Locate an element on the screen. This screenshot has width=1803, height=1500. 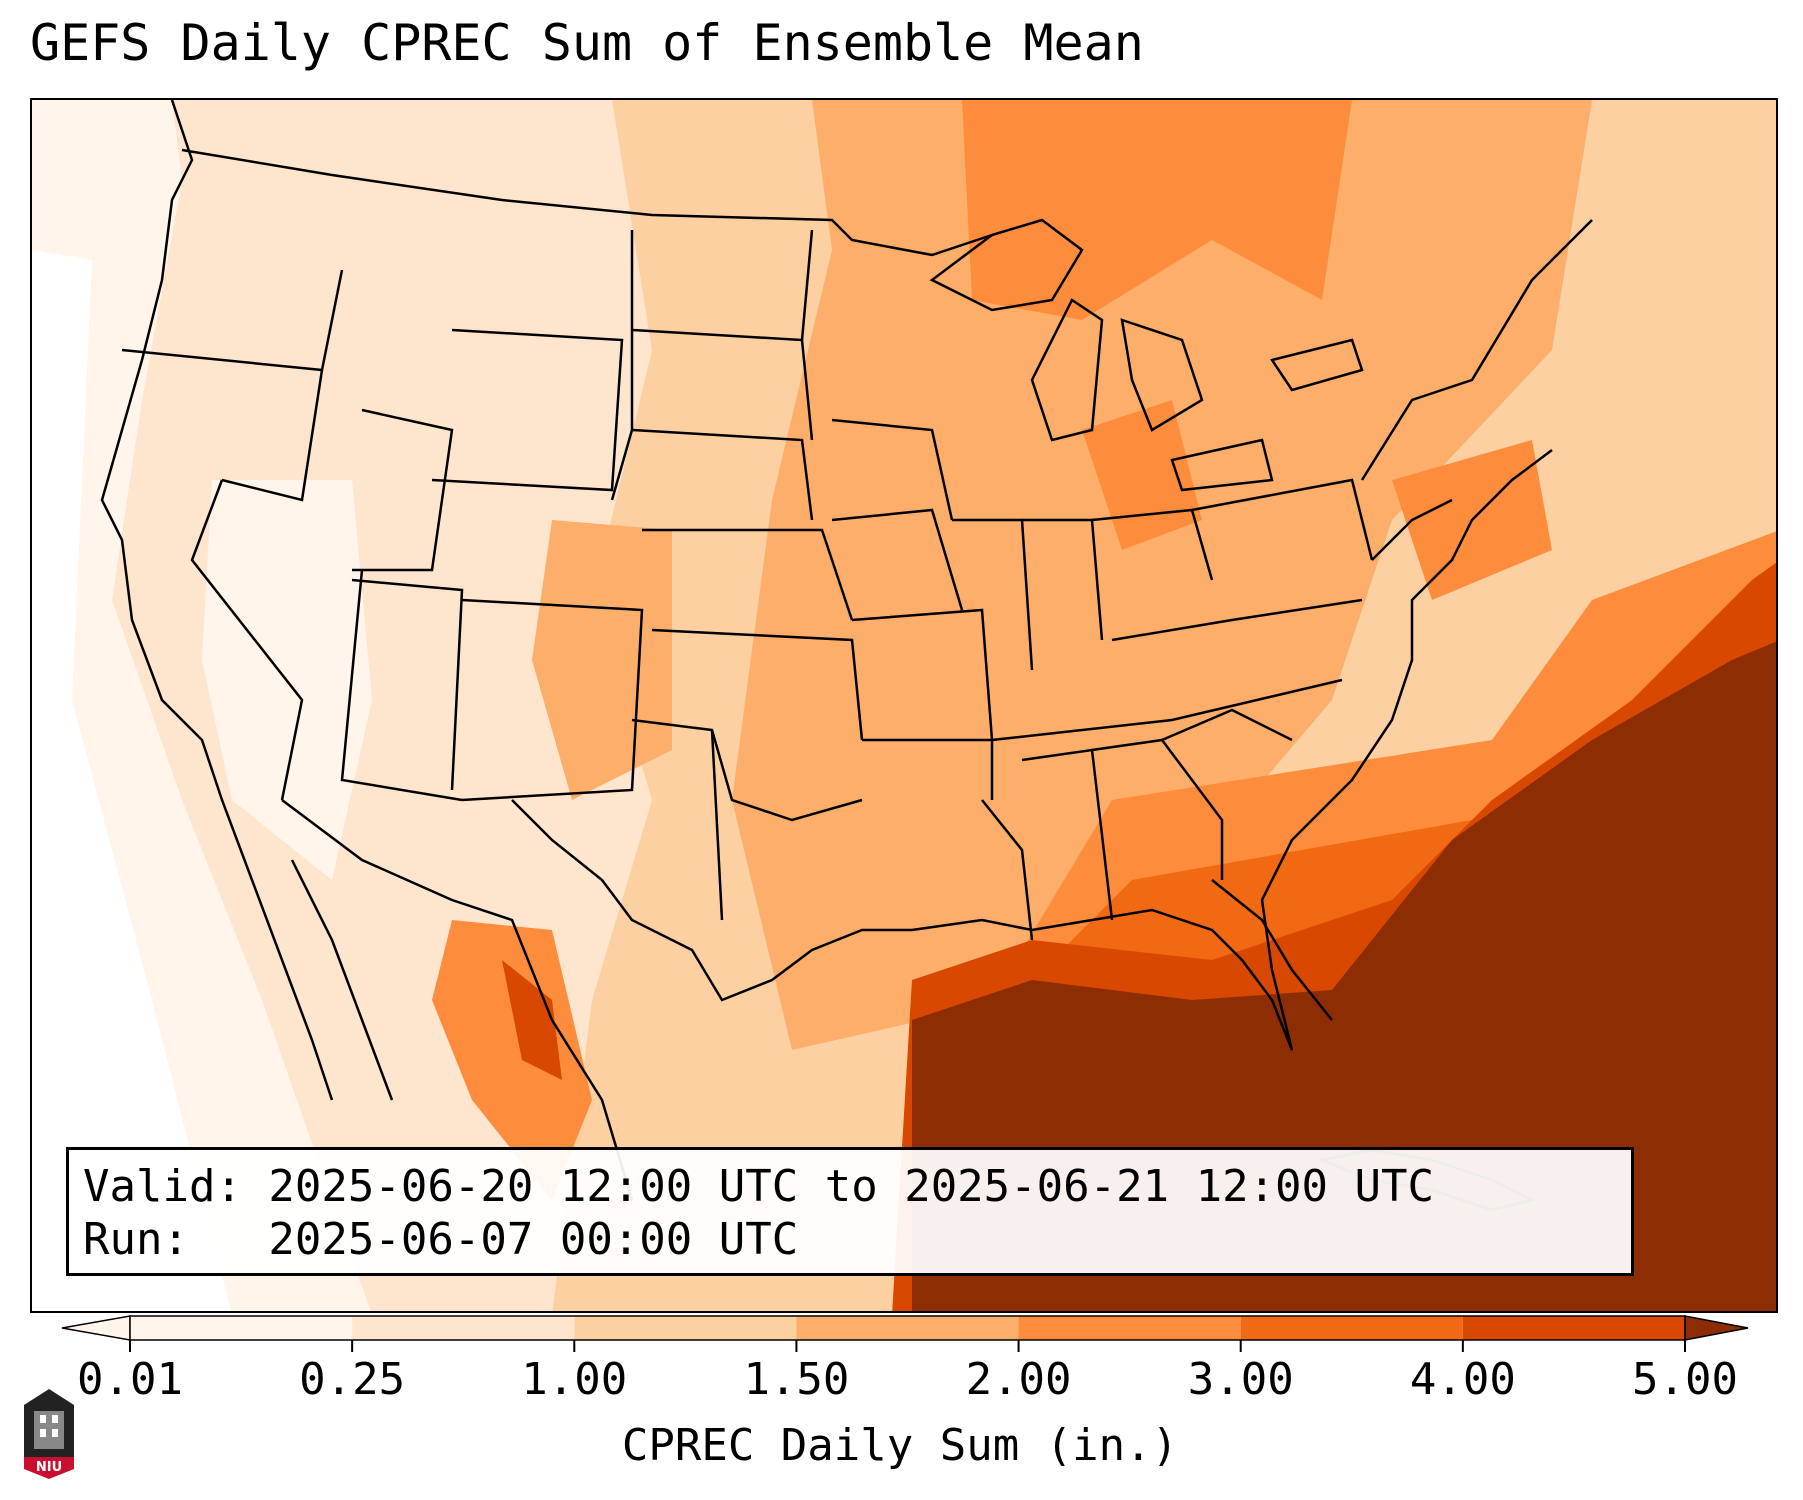
colorbar-tick-label: 2.00 is located at coordinates (1018, 1379).